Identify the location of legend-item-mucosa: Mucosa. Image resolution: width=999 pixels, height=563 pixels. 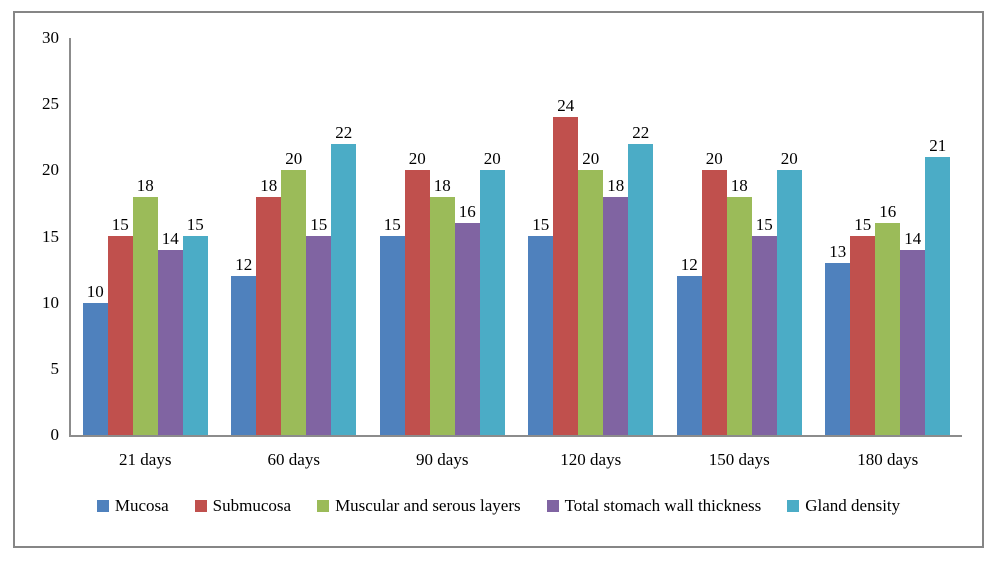
(132, 506).